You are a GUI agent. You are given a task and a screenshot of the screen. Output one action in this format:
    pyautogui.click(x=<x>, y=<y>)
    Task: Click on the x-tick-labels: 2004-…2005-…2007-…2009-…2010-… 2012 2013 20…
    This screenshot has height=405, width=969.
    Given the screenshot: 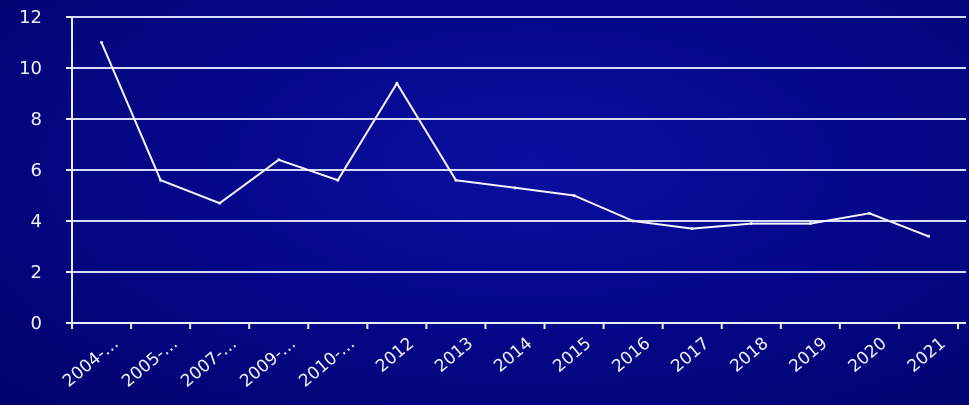 What is the action you would take?
    pyautogui.click(x=504, y=363)
    